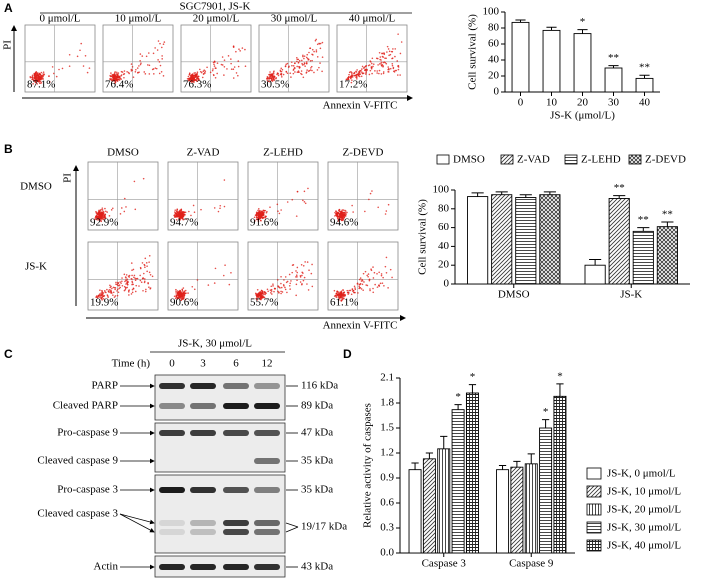  Describe the element at coordinates (87, 433) in the screenshot. I see `protein-label: Pro-caspase 9` at that location.